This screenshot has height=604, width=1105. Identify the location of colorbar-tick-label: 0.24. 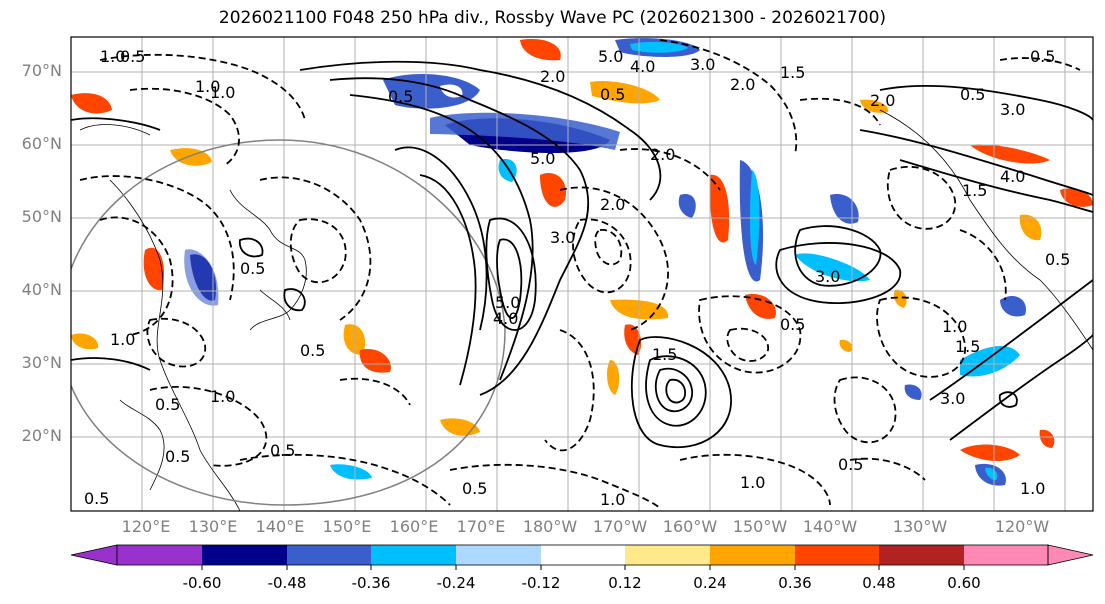
(710, 583).